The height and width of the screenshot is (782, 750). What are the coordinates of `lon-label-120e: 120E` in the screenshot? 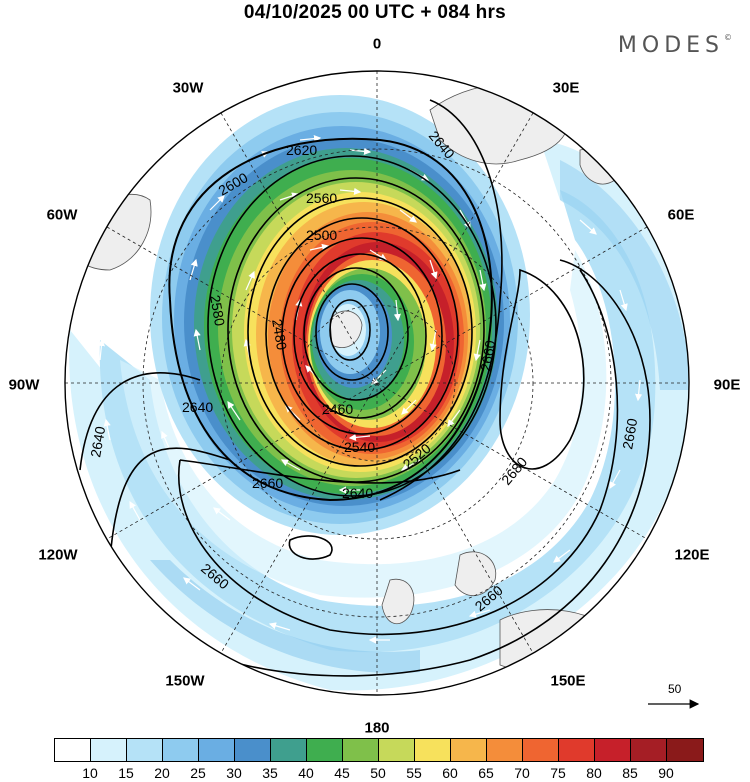 It's located at (692, 555).